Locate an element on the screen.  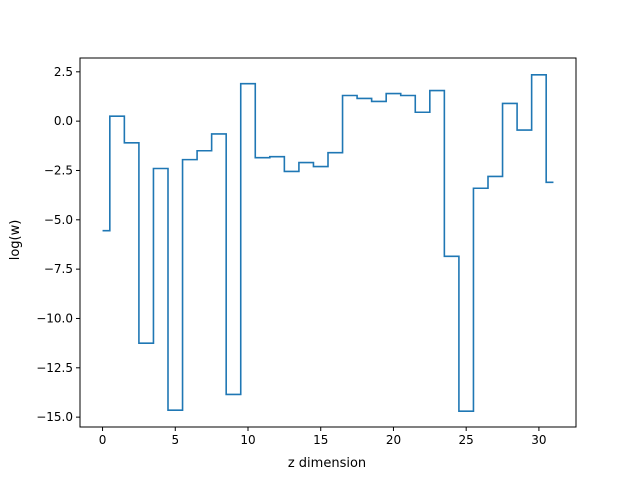
y-tick-label: −7.5 is located at coordinates (58, 269).